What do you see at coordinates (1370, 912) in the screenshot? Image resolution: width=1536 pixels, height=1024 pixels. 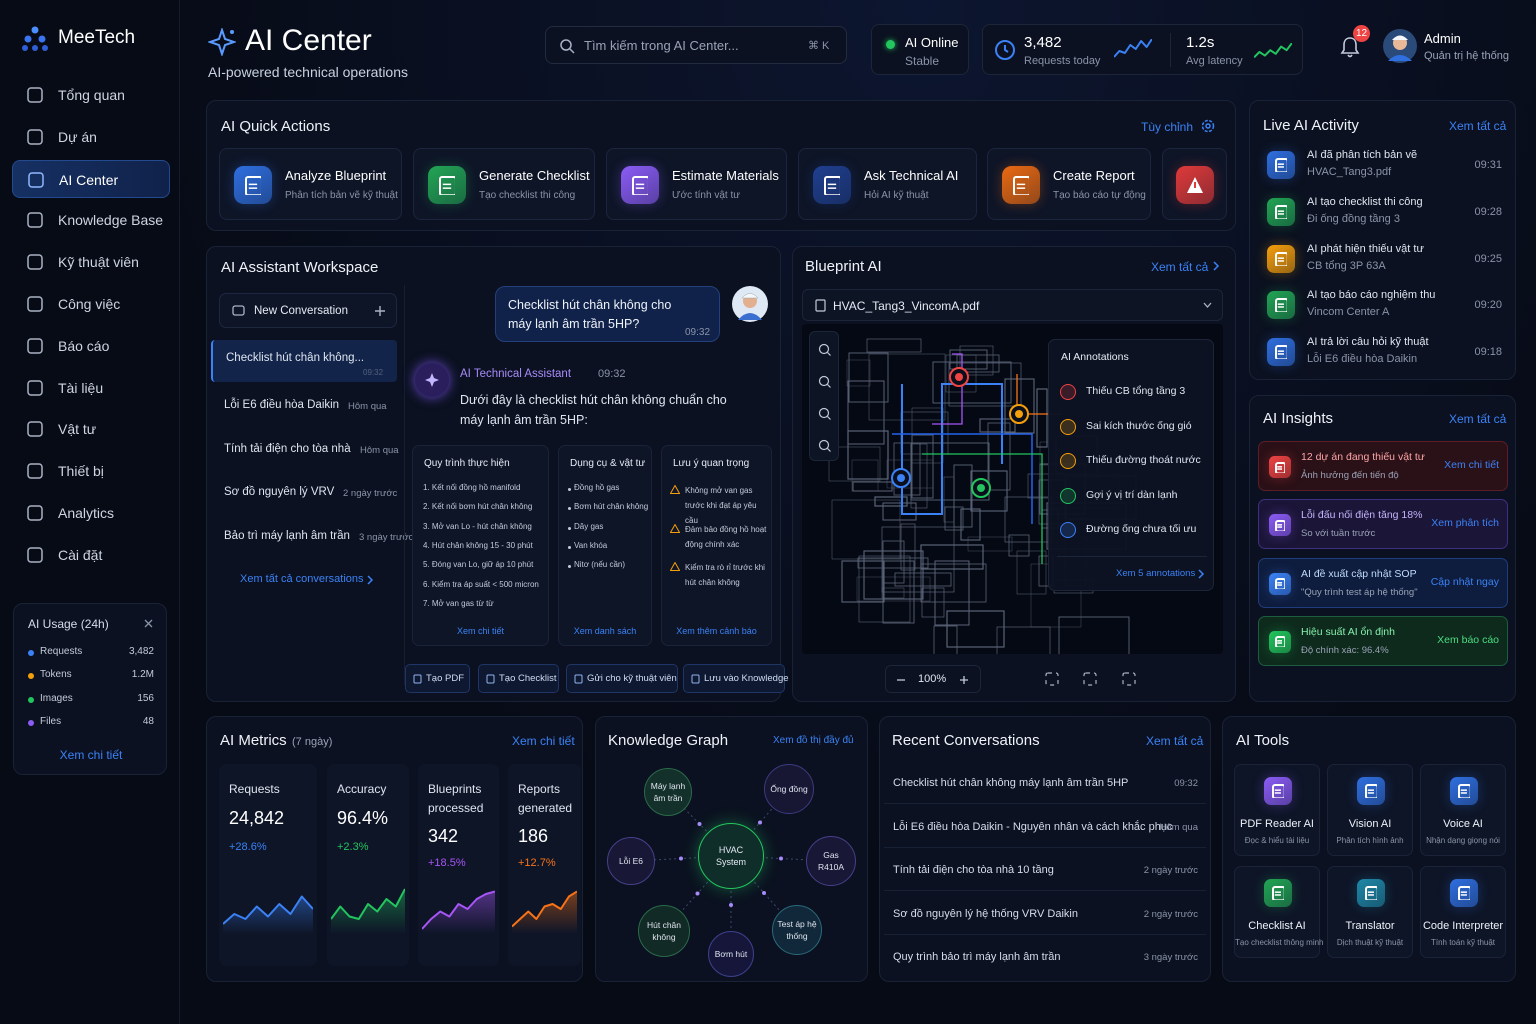 I see `tool-tile: Translator Dịch thuật kỹ thuật` at bounding box center [1370, 912].